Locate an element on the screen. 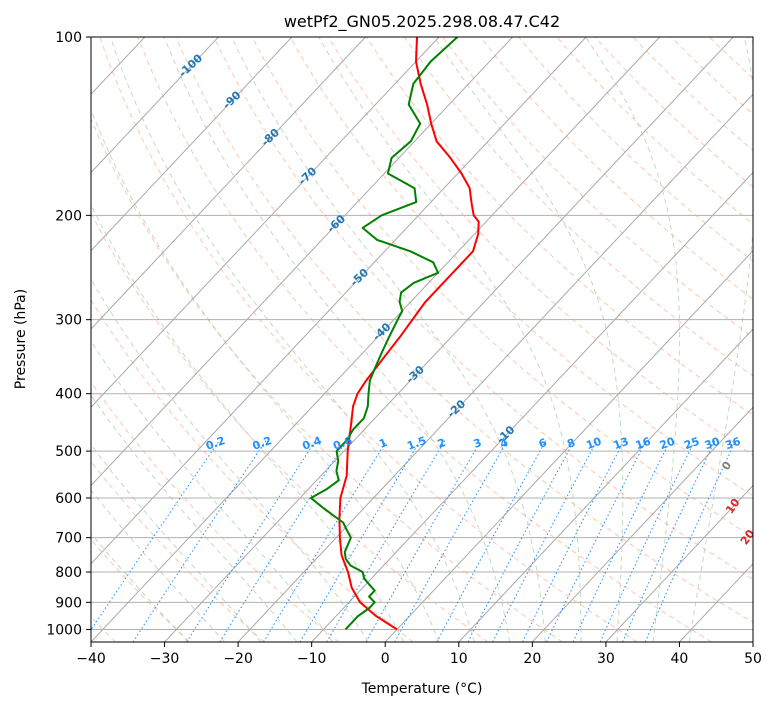 The width and height of the screenshot is (775, 708). mixing-ratio-label: 20 is located at coordinates (667, 444).